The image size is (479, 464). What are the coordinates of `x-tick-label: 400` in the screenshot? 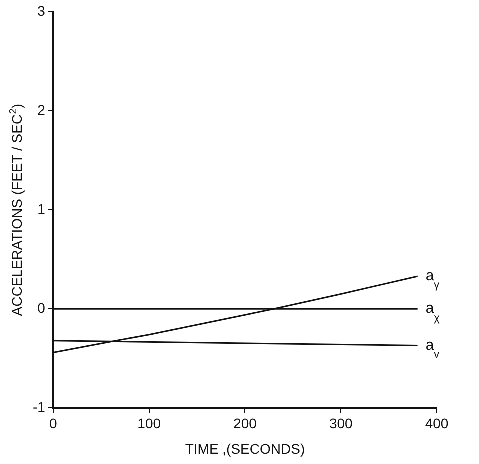 It's located at (437, 423).